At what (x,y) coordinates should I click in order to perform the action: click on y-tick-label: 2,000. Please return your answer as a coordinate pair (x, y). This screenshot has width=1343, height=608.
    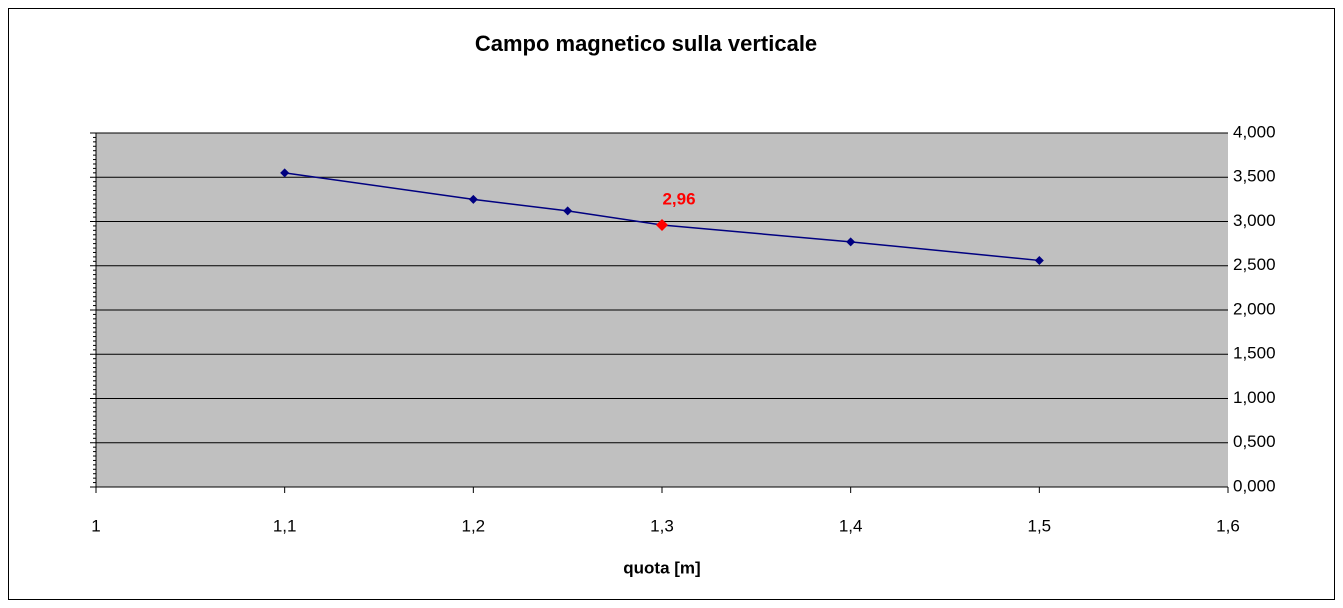
    Looking at the image, I should click on (1254, 308).